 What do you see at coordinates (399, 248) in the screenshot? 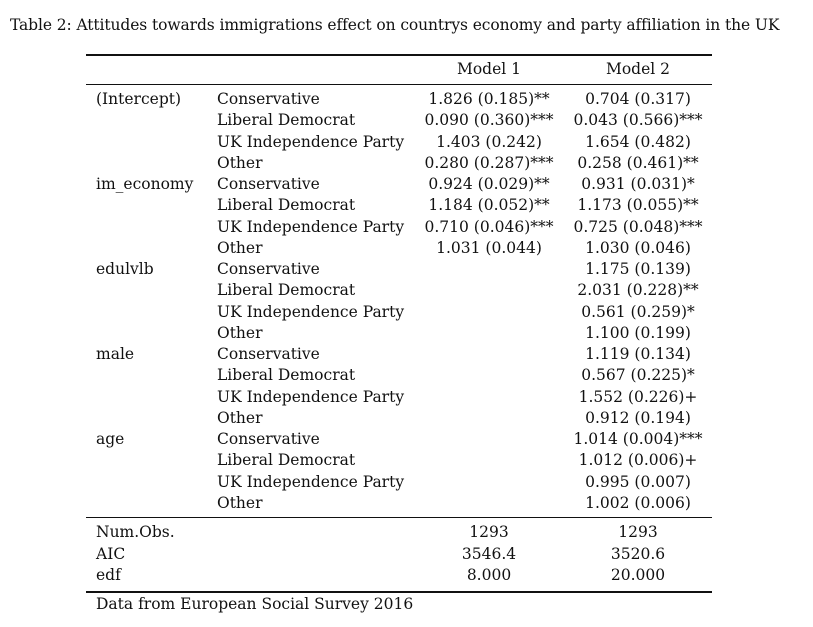
I see `table-row: Other 1.031 (0.044) 1.030 (0.046)` at bounding box center [399, 248].